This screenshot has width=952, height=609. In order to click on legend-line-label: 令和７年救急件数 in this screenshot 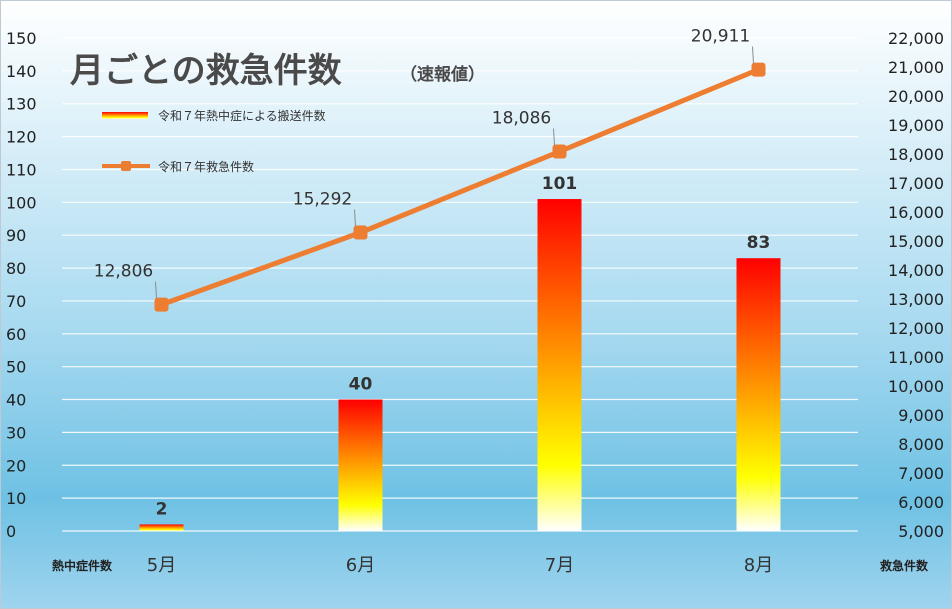, I will do `click(206, 166)`.